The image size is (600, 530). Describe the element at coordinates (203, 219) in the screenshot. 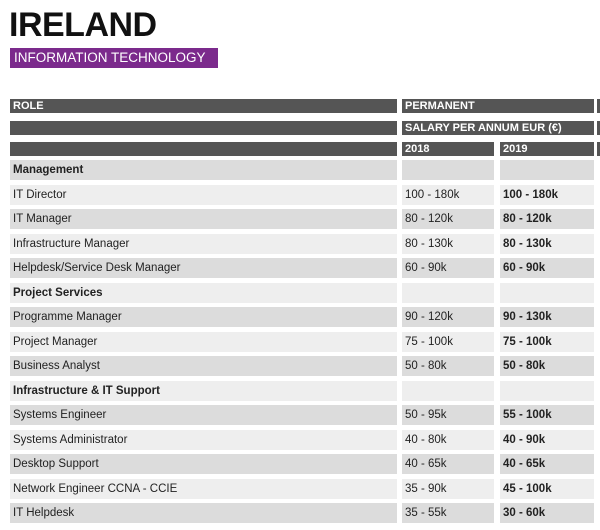

I see `role-cell: IT Manager` at that location.